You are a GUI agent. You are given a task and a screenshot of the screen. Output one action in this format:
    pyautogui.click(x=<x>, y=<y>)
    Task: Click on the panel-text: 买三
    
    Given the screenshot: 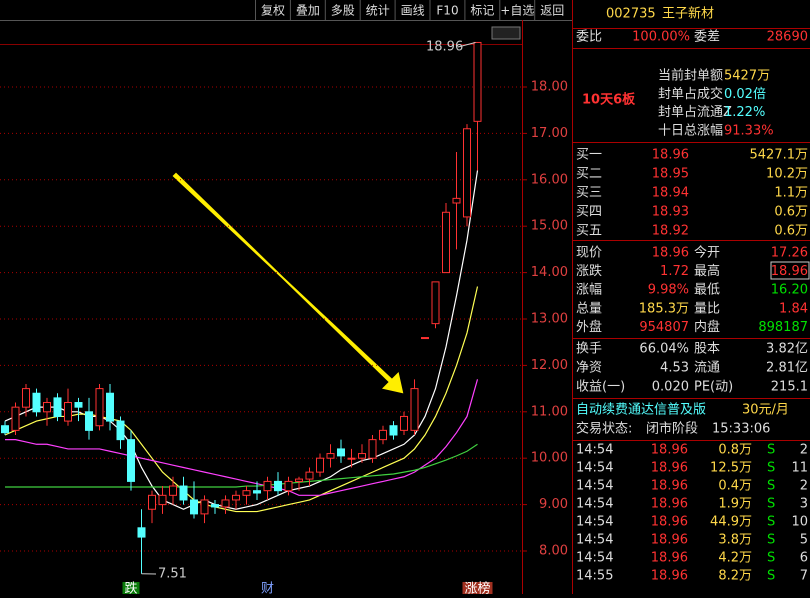 What is the action you would take?
    pyautogui.click(x=589, y=193)
    